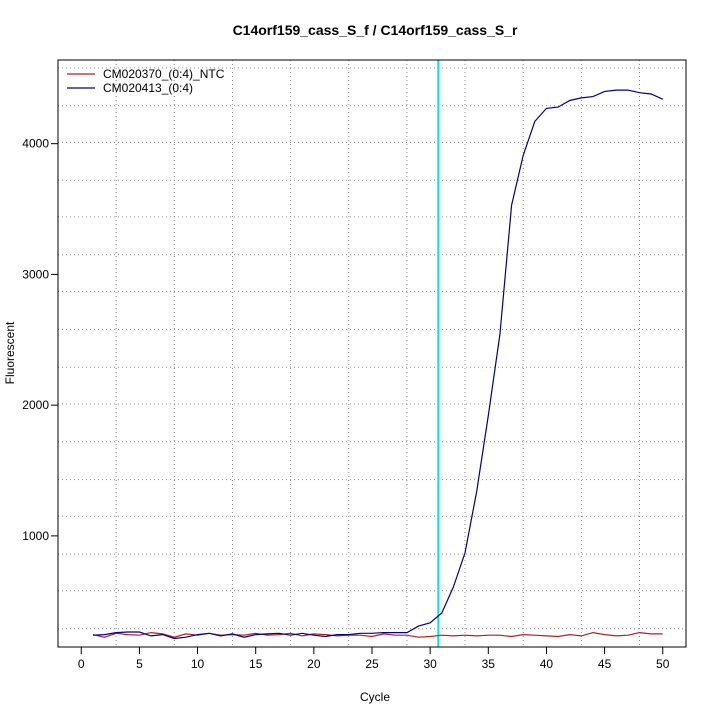  What do you see at coordinates (489, 664) in the screenshot?
I see `x-tick-label: 35` at bounding box center [489, 664].